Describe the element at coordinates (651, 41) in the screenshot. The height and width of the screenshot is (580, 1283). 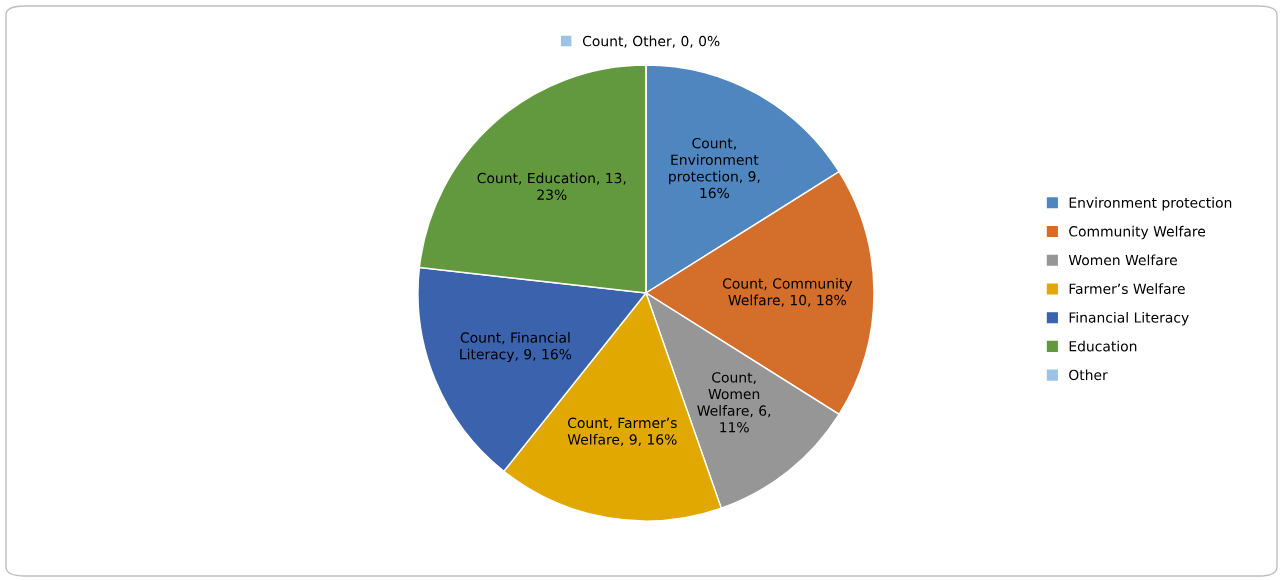
I see `text: Count, Other, 0, 0%` at that location.